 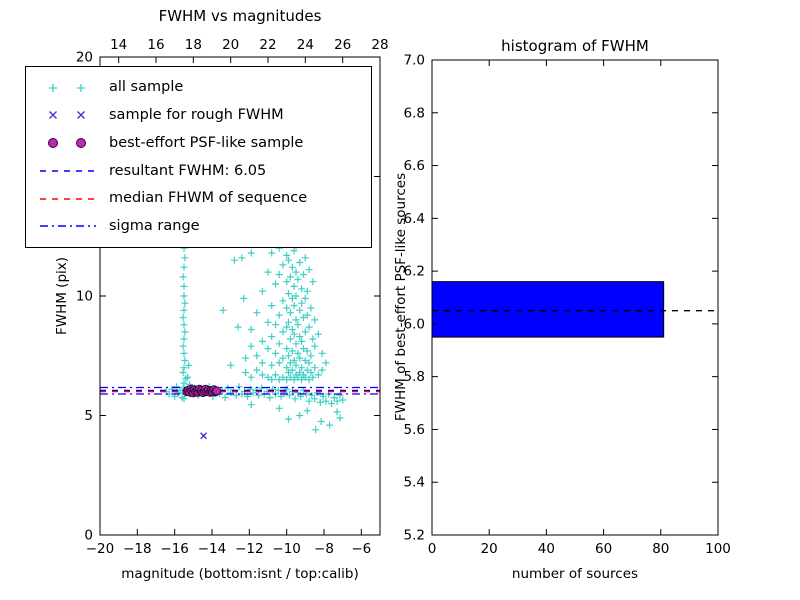 I want to click on tick-label: 22, so click(x=267, y=45).